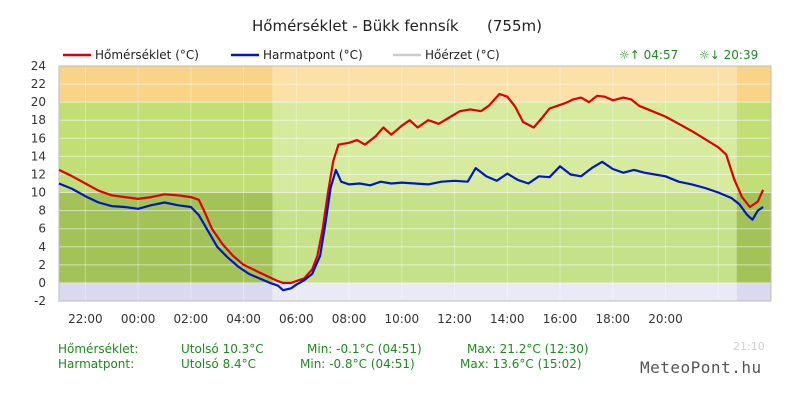 The width and height of the screenshot is (800, 402). I want to click on x-tick-label: 02:00, so click(191, 319).